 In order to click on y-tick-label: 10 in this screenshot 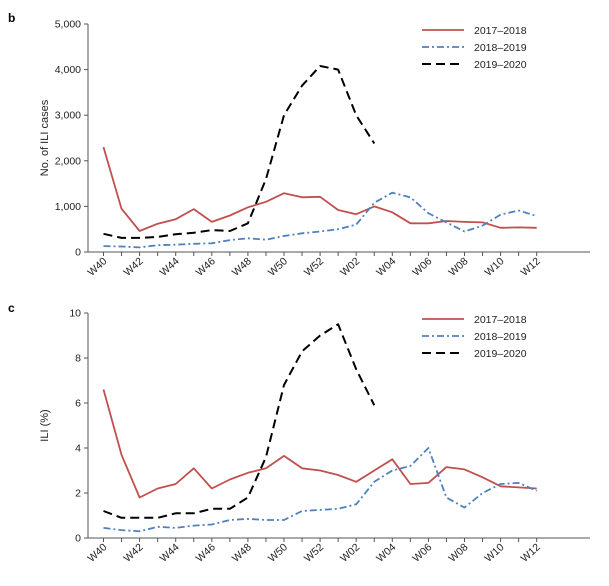, I will do `click(75, 314)`.